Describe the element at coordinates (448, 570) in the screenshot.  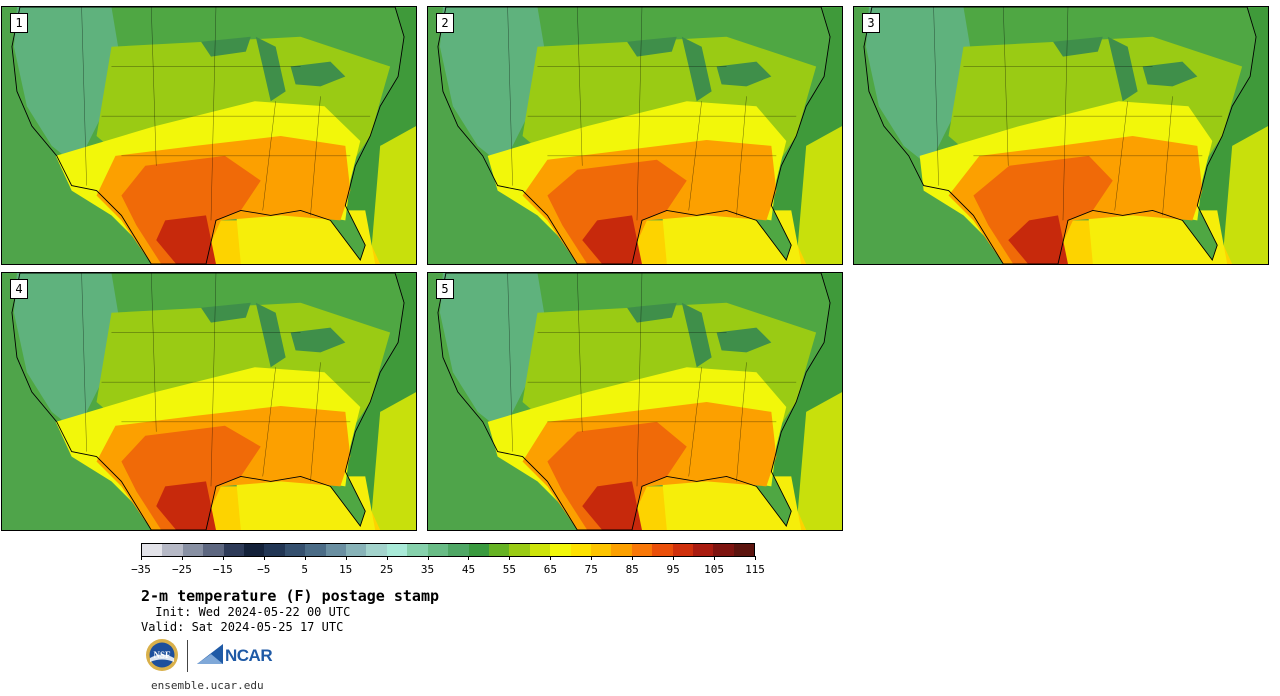
I see `colorbar-tick-labels: −35 −25 −15 −5 5 15 25 35 45 55 65 75 85 95 105 115` at that location.